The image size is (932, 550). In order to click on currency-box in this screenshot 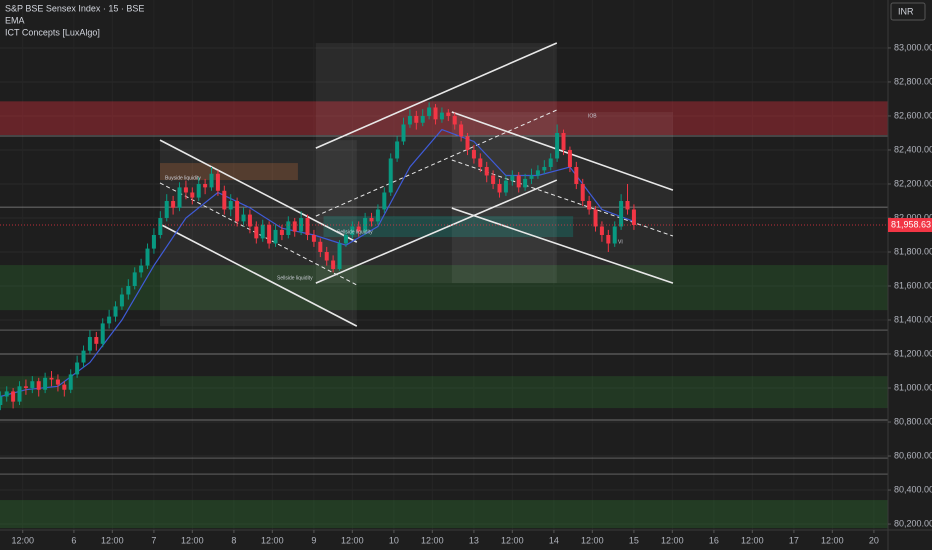, I will do `click(908, 11)`.